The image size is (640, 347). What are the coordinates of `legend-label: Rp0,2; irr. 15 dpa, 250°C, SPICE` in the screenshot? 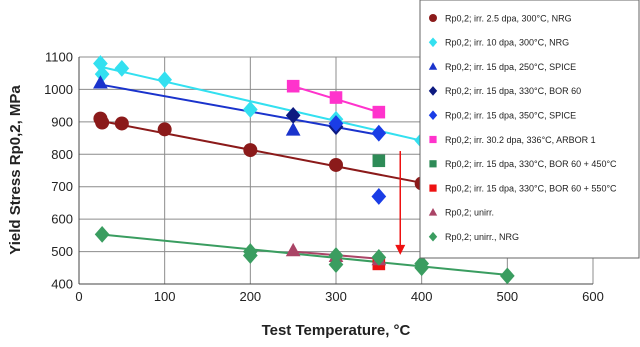 It's located at (510, 67).